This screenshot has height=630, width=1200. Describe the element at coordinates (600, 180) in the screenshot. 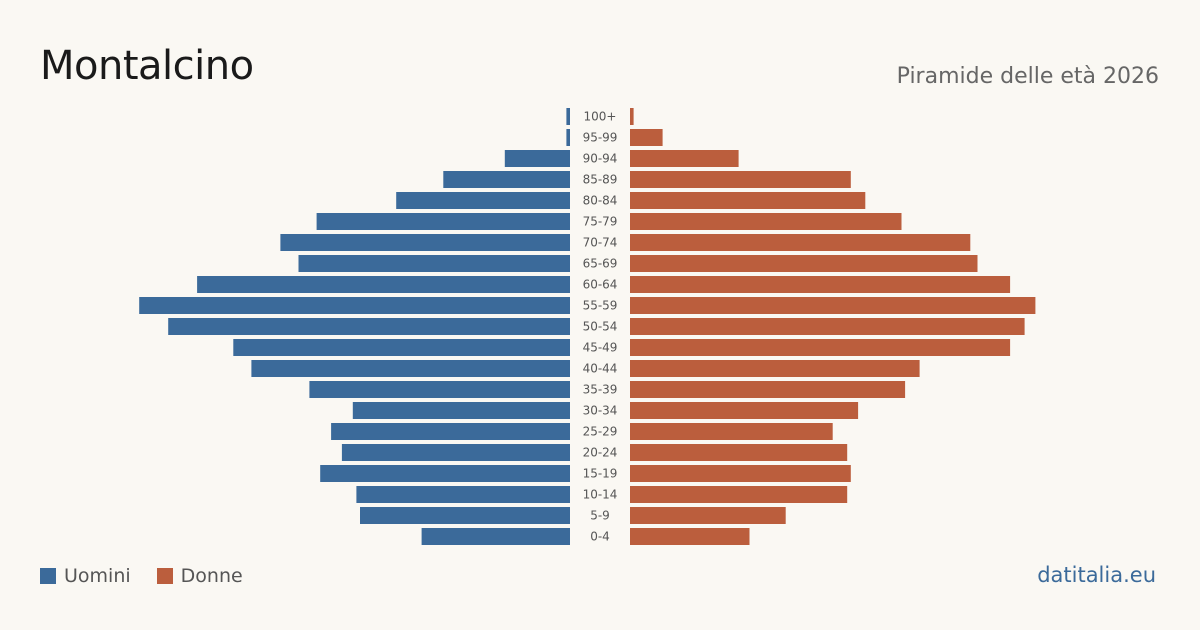

I see `age-label-85-89: 85-89` at that location.